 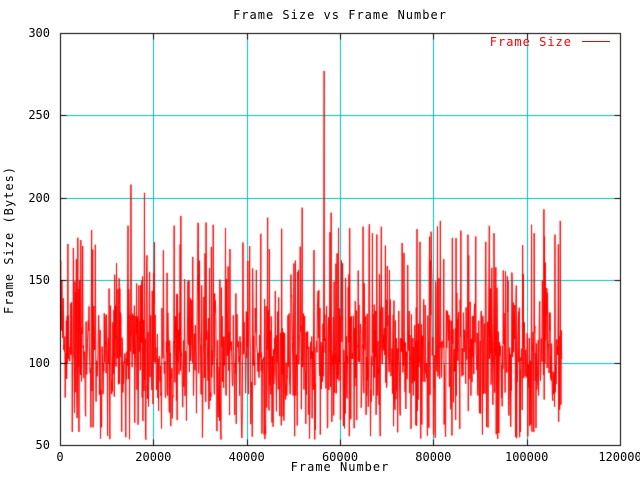 What do you see at coordinates (619, 457) in the screenshot?
I see `x-tick-label: 120000` at bounding box center [619, 457].